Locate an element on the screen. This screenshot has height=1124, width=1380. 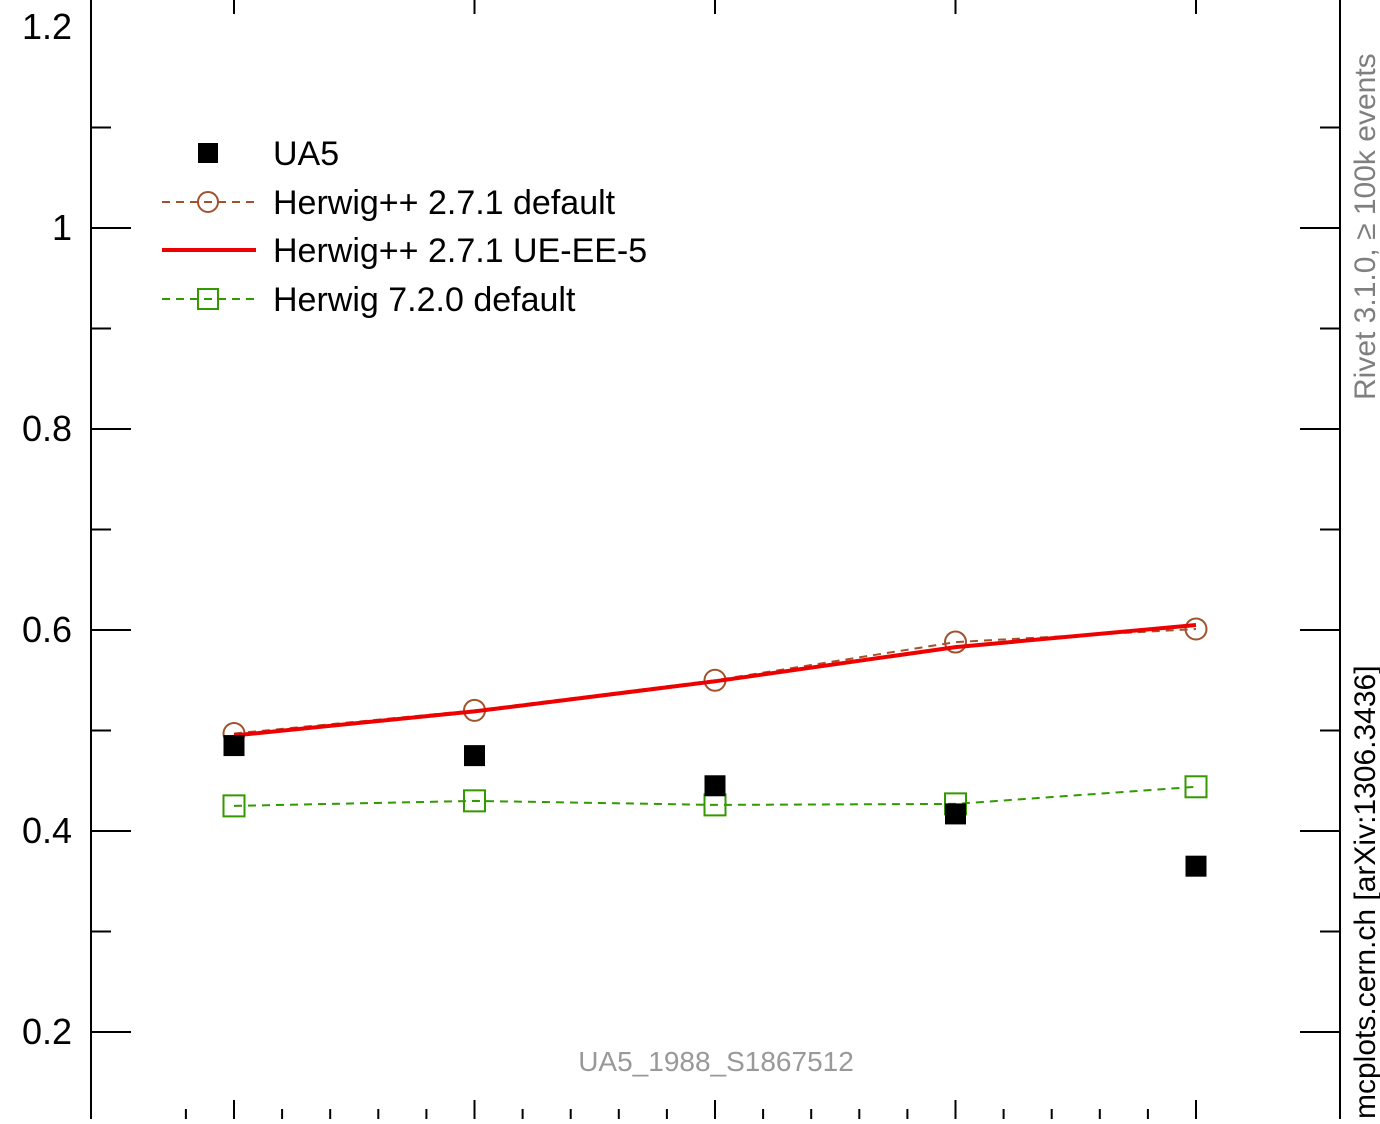
legend-label: Herwig++ 2.7.1 UE-EE-5 is located at coordinates (460, 251).